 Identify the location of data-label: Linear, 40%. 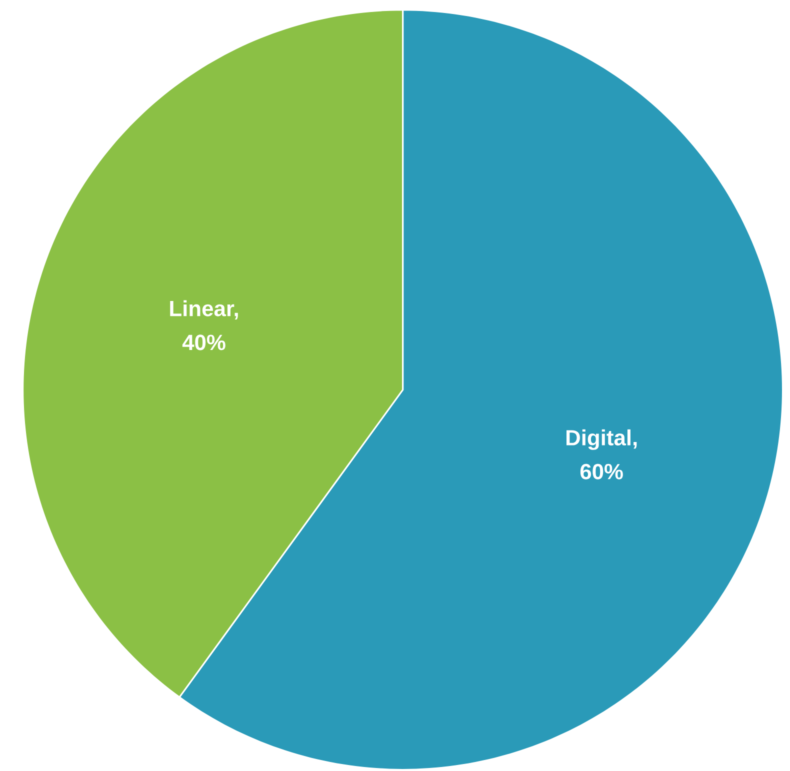
(204, 325).